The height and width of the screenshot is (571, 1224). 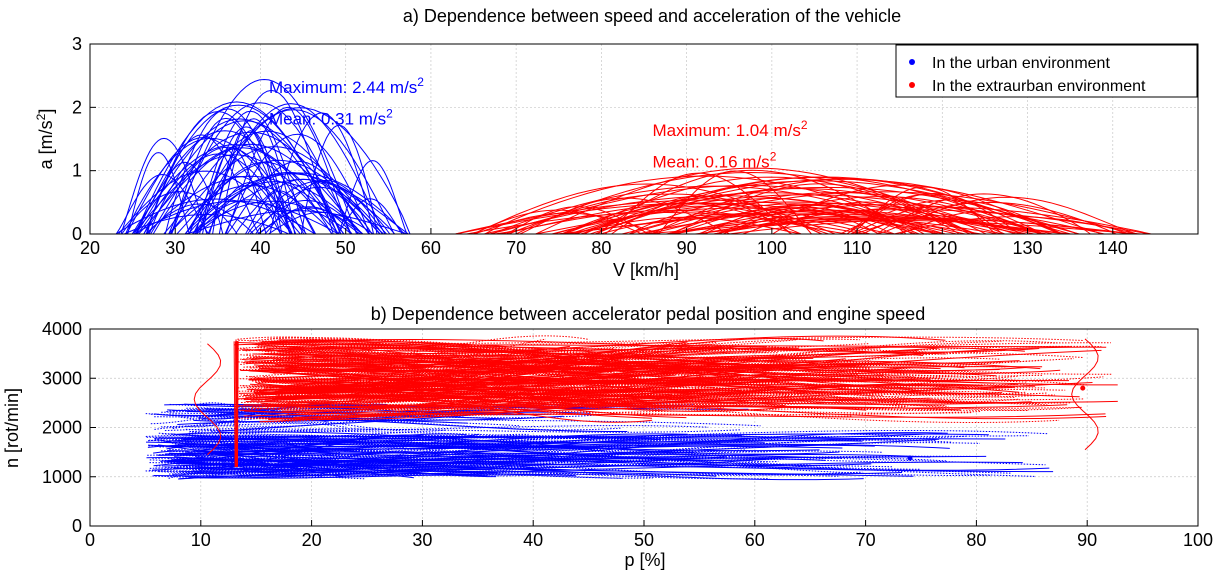 What do you see at coordinates (1039, 86) in the screenshot?
I see `legend-extraurban-label: In the extraurban environment` at bounding box center [1039, 86].